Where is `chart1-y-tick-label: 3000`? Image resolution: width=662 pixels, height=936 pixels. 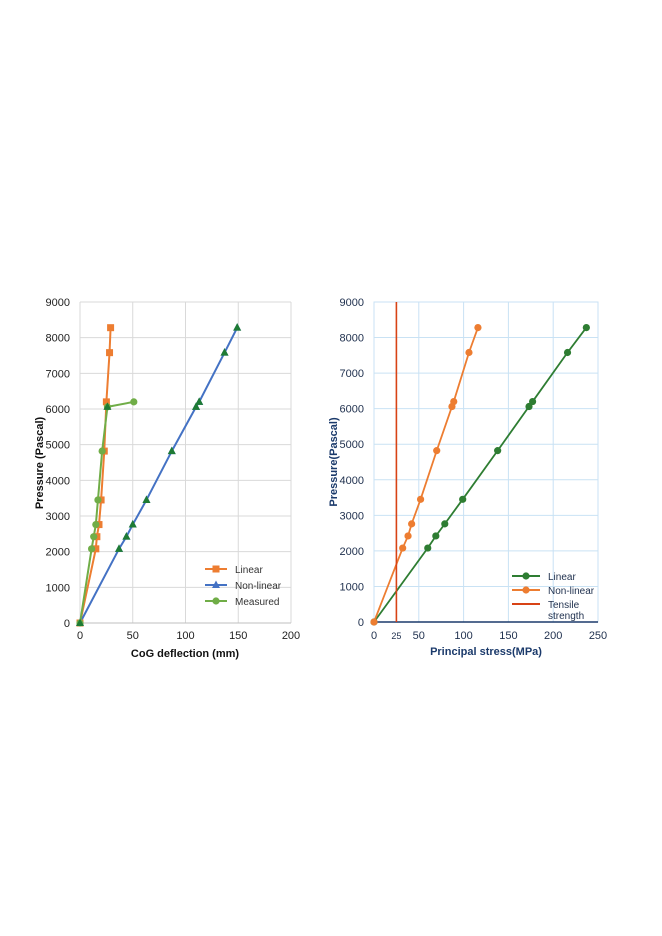
chart1-y-tick-label: 3000 is located at coordinates (58, 517).